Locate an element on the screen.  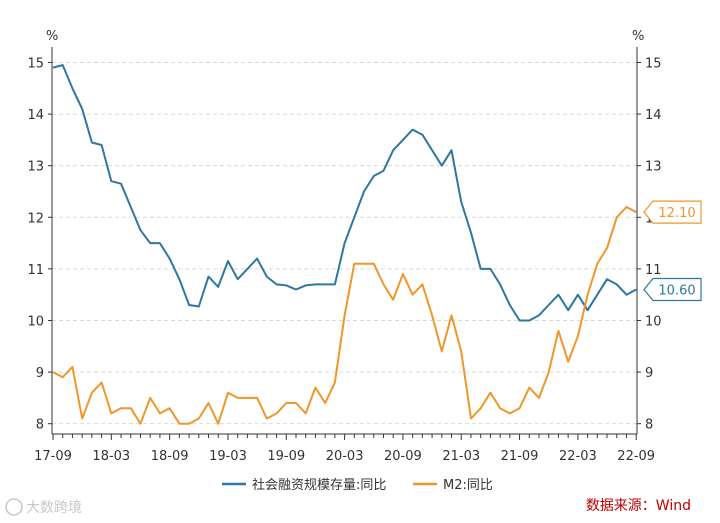
y-tick-label-left: 15 is located at coordinates (35, 63).